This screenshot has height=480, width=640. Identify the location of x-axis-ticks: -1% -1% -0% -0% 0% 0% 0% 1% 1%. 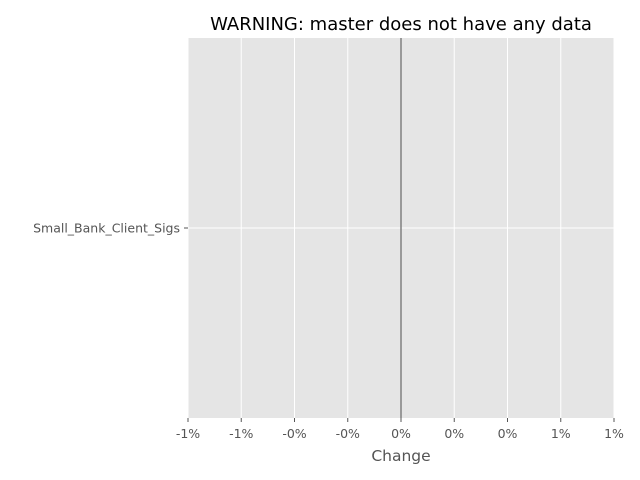
(400, 429).